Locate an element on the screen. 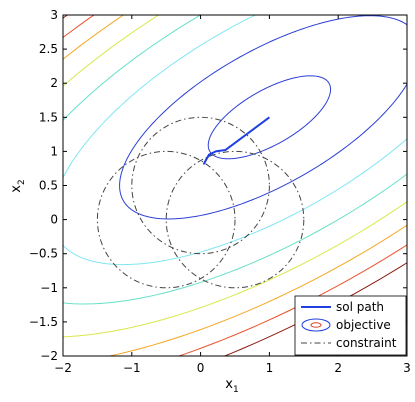 This screenshot has height=402, width=415. x-tick-label: 3 is located at coordinates (407, 368).